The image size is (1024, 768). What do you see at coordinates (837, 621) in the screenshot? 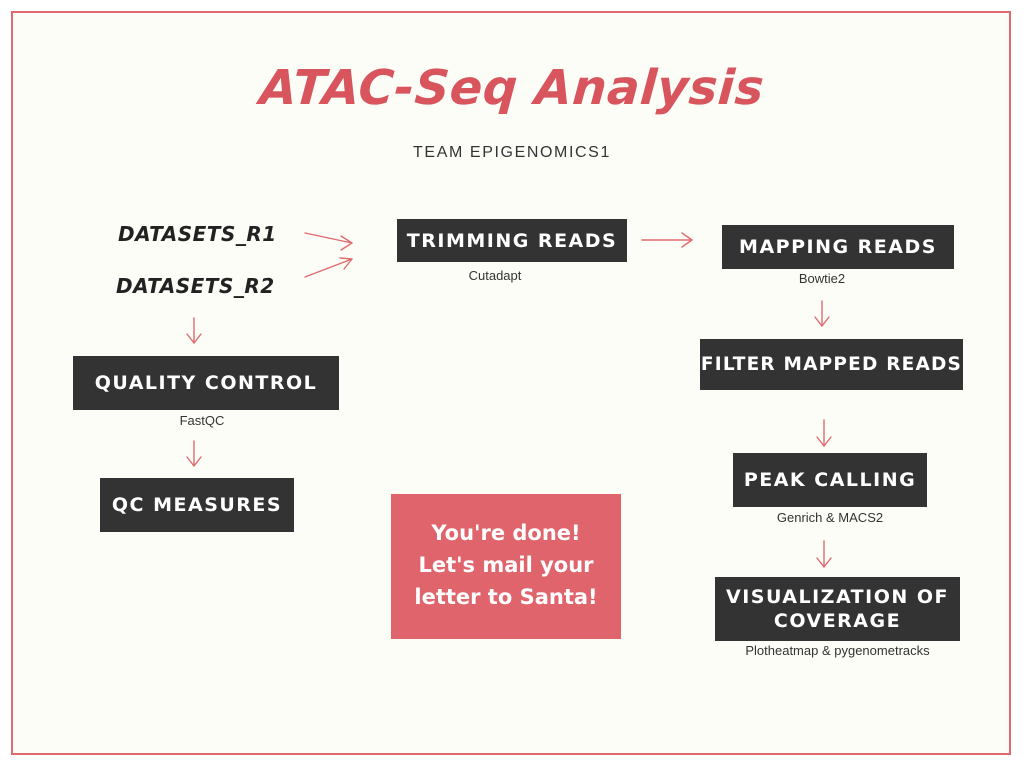
I see `step-visualization-label-line2: COVERAGE` at bounding box center [837, 621].